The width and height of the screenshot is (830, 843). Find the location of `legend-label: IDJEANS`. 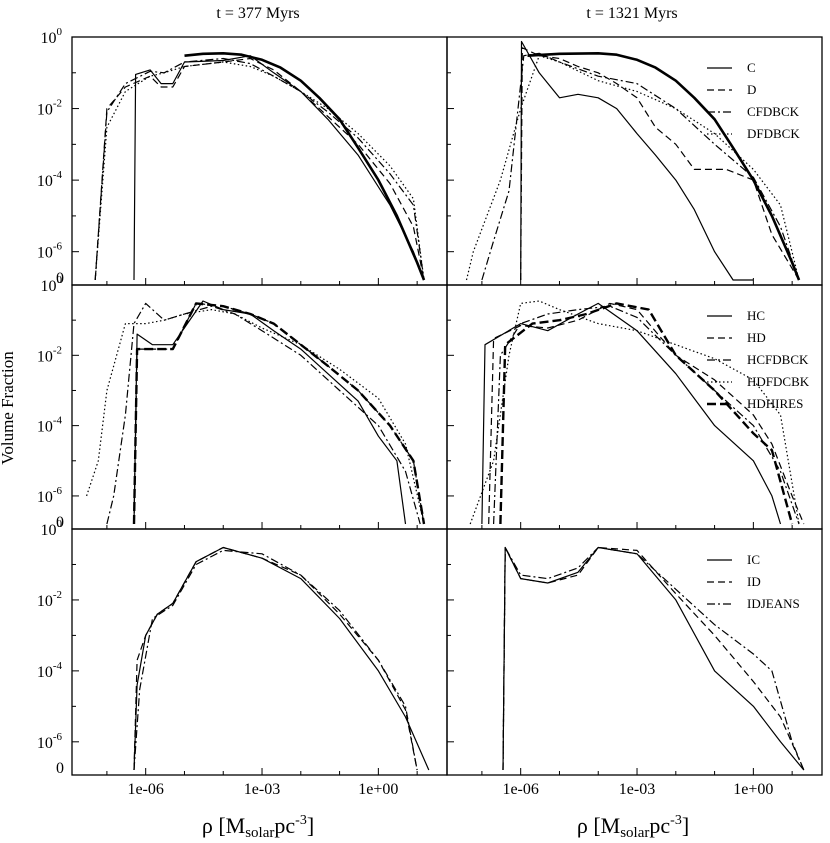

legend-label: IDJEANS is located at coordinates (773, 603).